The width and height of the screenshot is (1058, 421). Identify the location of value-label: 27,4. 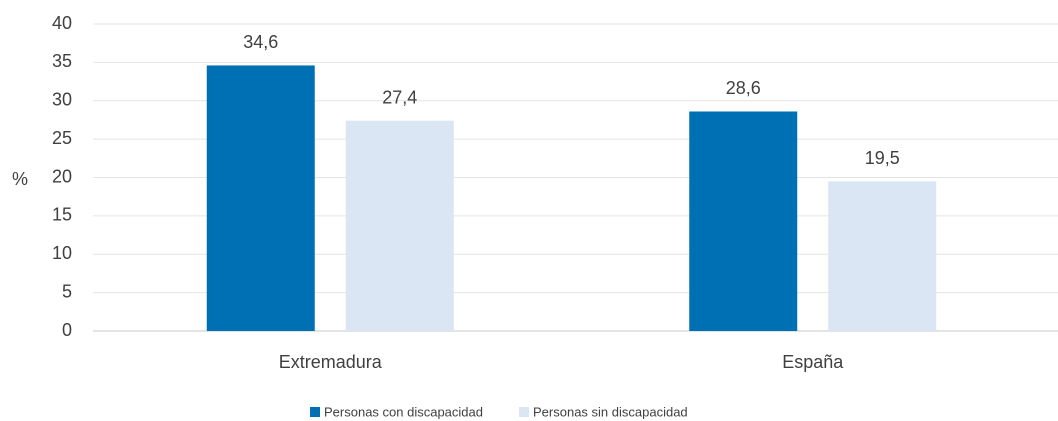
(399, 97).